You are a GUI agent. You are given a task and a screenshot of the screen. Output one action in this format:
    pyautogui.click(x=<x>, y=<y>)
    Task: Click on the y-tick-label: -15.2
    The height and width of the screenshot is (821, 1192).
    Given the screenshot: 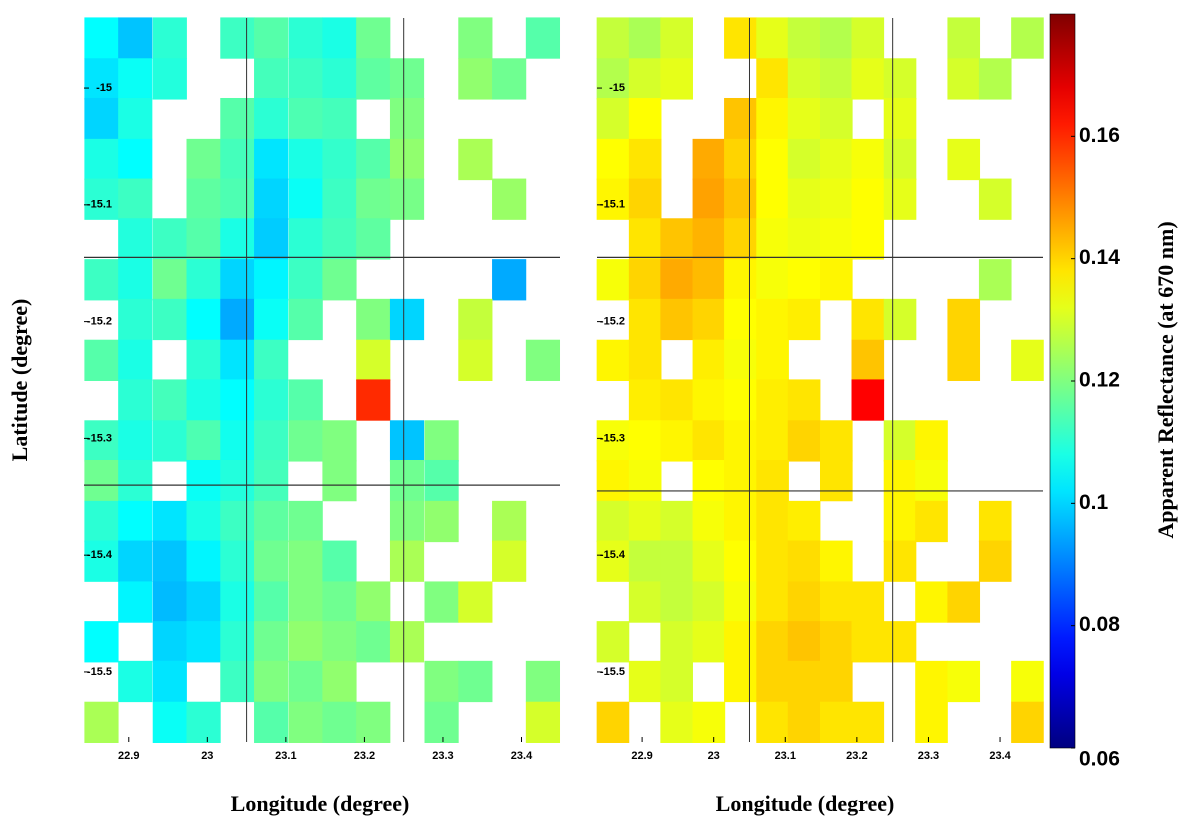 What is the action you would take?
    pyautogui.click(x=612, y=322)
    